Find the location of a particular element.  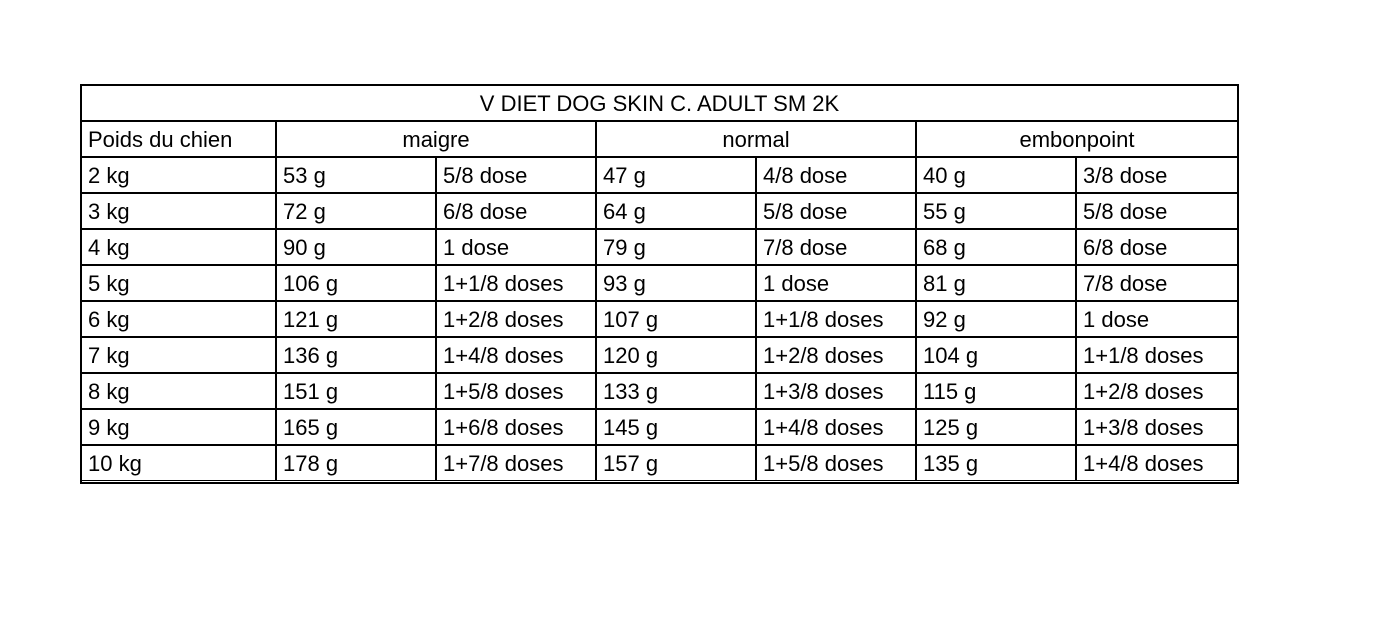

table-cell: 6 kg is located at coordinates (178, 319).